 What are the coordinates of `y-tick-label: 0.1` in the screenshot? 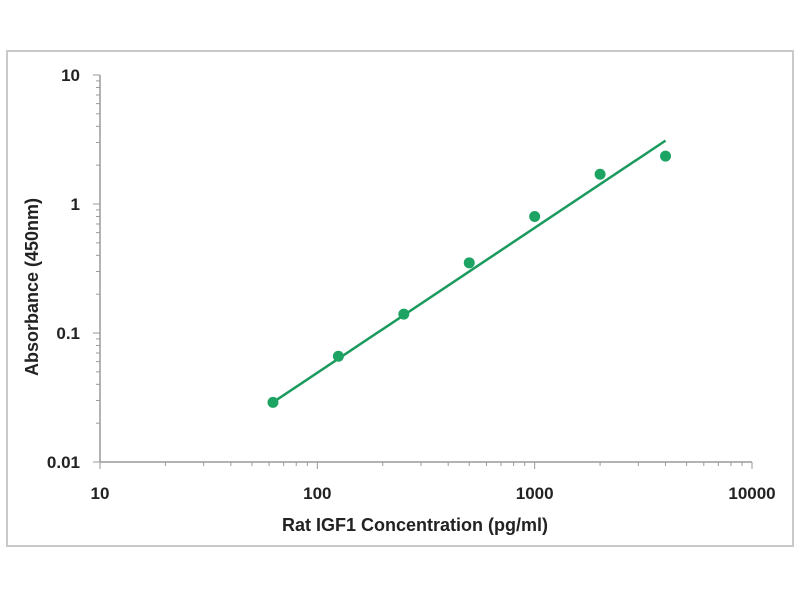 It's located at (68, 333).